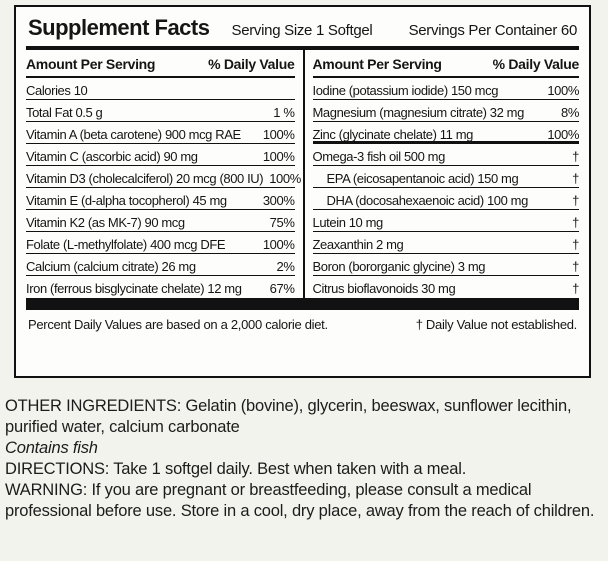 The width and height of the screenshot is (608, 561). What do you see at coordinates (348, 222) in the screenshot?
I see `nutrient-name: Lutein 10 mg` at bounding box center [348, 222].